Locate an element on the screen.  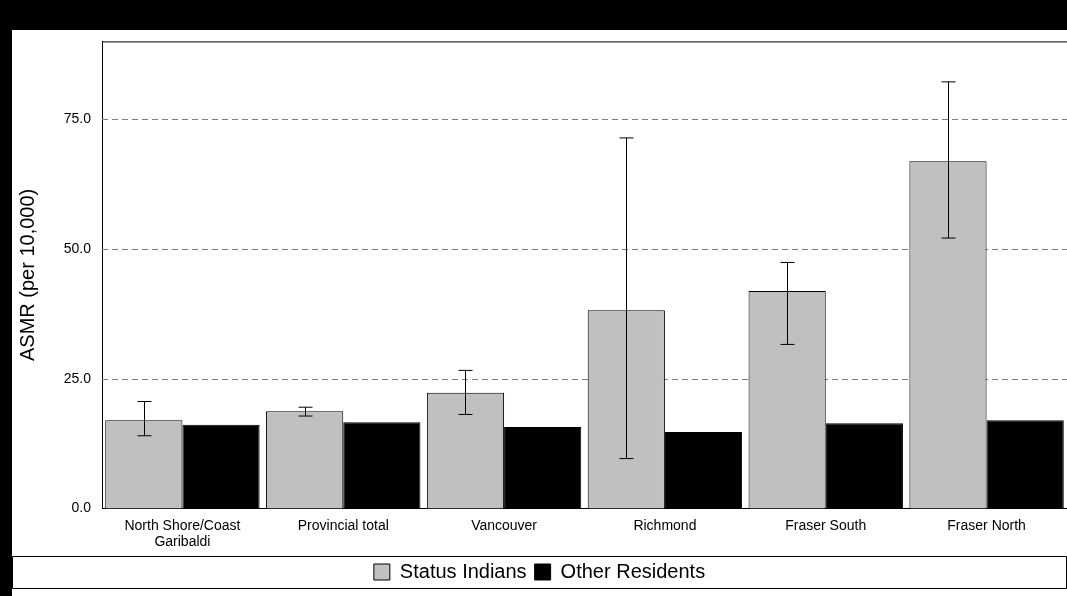
legend-label: Status Indians is located at coordinates (463, 570).